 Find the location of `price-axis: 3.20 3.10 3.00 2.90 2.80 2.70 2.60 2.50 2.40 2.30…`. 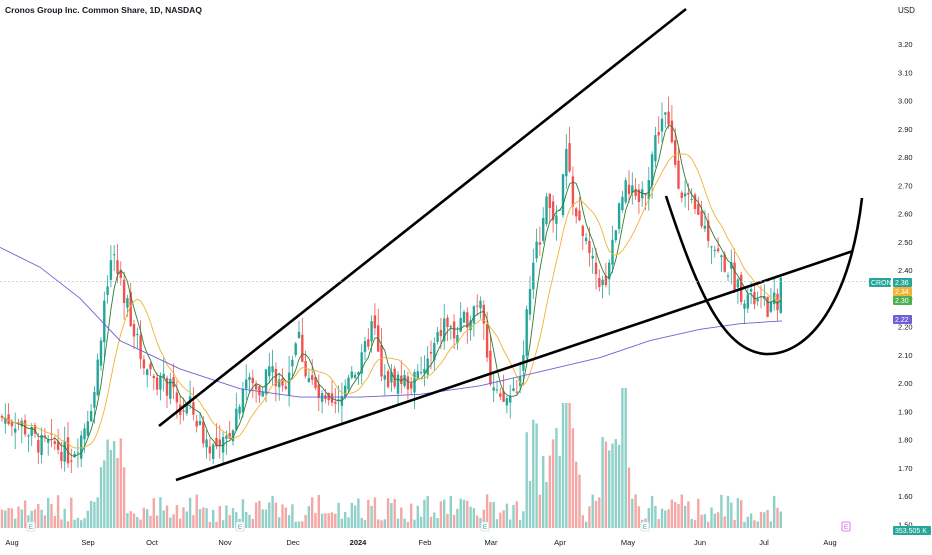

price-axis: 3.20 3.10 3.00 2.90 2.80 2.70 2.60 2.50 2.40 2.30… is located at coordinates (905, 284).